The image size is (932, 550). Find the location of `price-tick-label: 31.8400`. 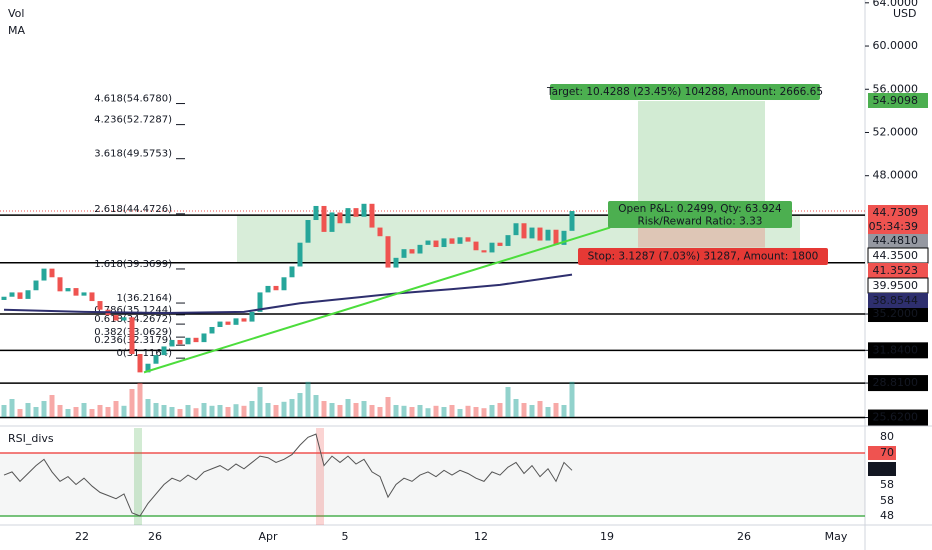

price-tick-label: 31.8400 is located at coordinates (896, 349).